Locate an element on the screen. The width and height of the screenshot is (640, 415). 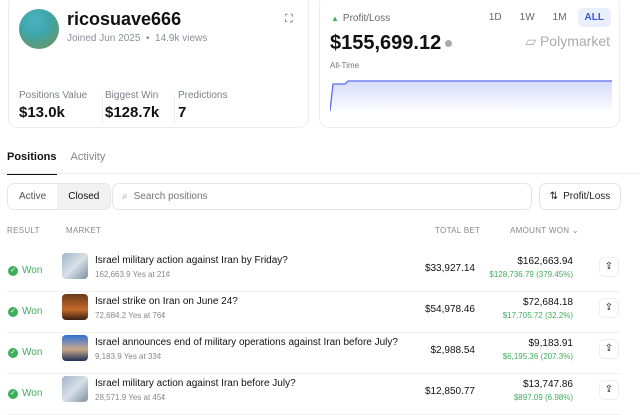
profit: $6,195.36 (207.3%) is located at coordinates (537, 356).